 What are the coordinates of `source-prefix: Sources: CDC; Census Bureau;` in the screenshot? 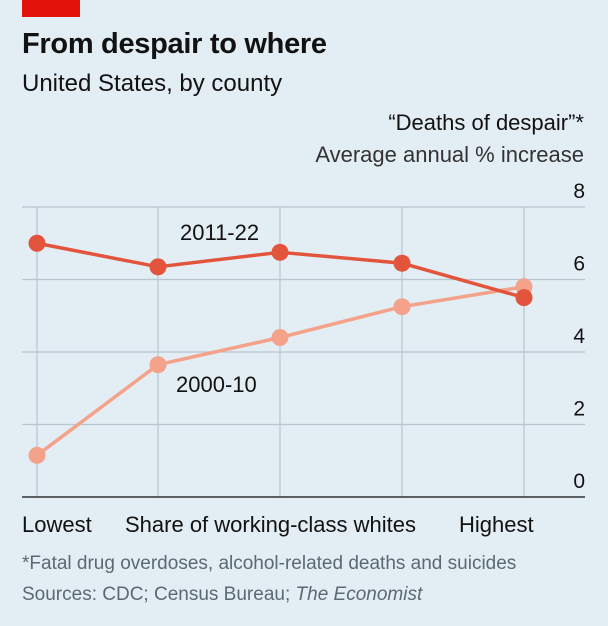 It's located at (159, 594).